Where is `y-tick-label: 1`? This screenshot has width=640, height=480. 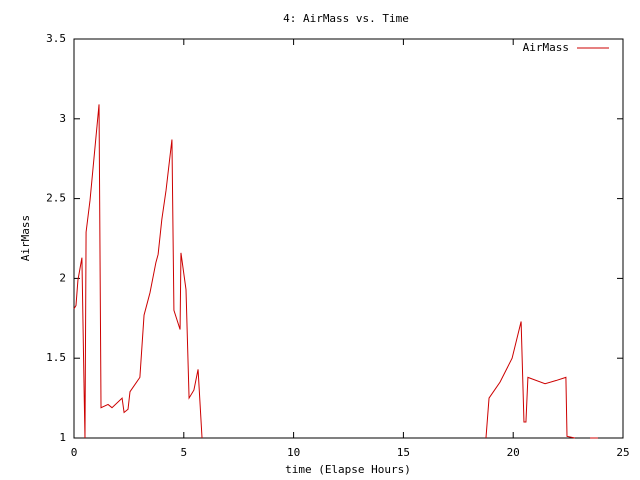
y-tick-label: 1 is located at coordinates (62, 437).